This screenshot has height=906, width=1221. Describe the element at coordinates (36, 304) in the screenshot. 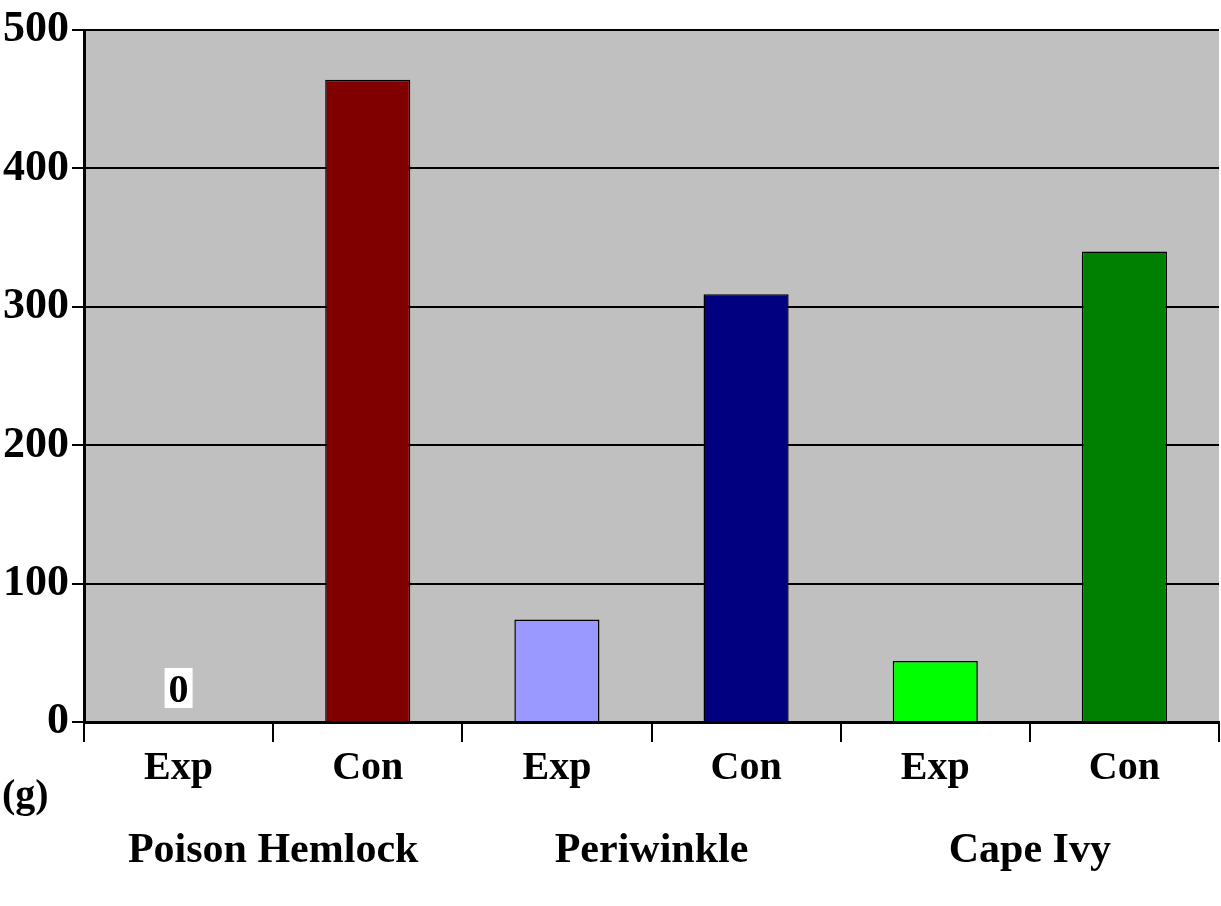

I see `y-tick-label: 300` at that location.